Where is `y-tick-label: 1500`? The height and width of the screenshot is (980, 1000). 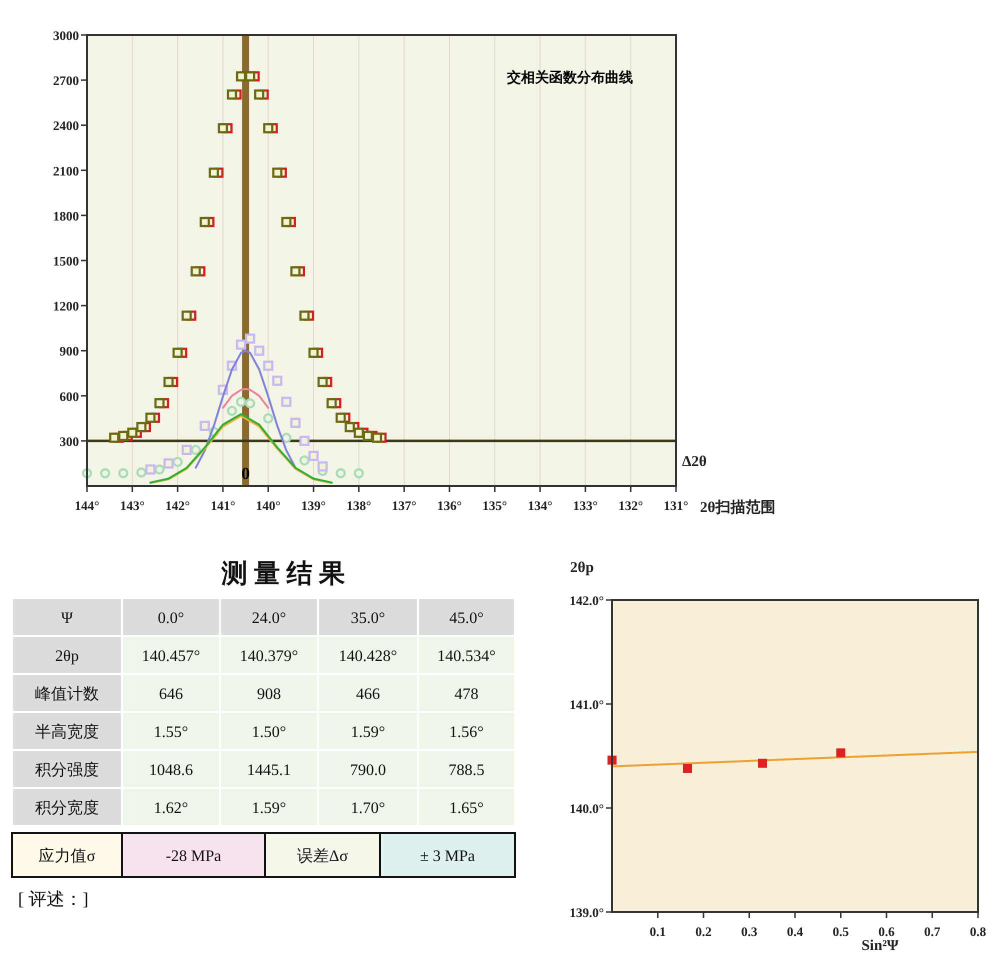 y-tick-label: 1500 is located at coordinates (66, 261).